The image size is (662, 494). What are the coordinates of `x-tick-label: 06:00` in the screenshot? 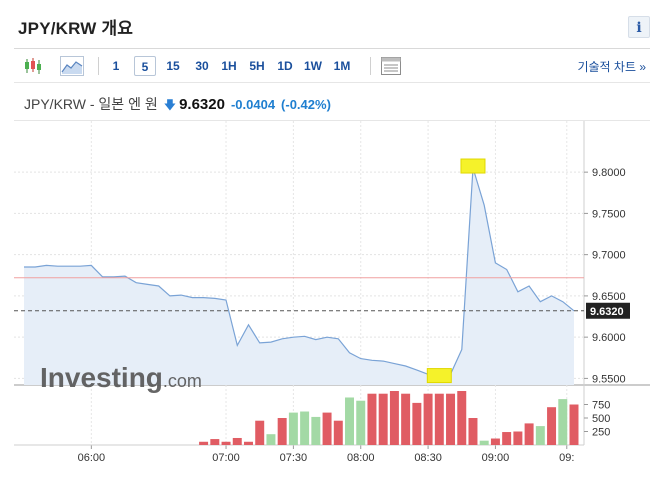 It's located at (92, 458).